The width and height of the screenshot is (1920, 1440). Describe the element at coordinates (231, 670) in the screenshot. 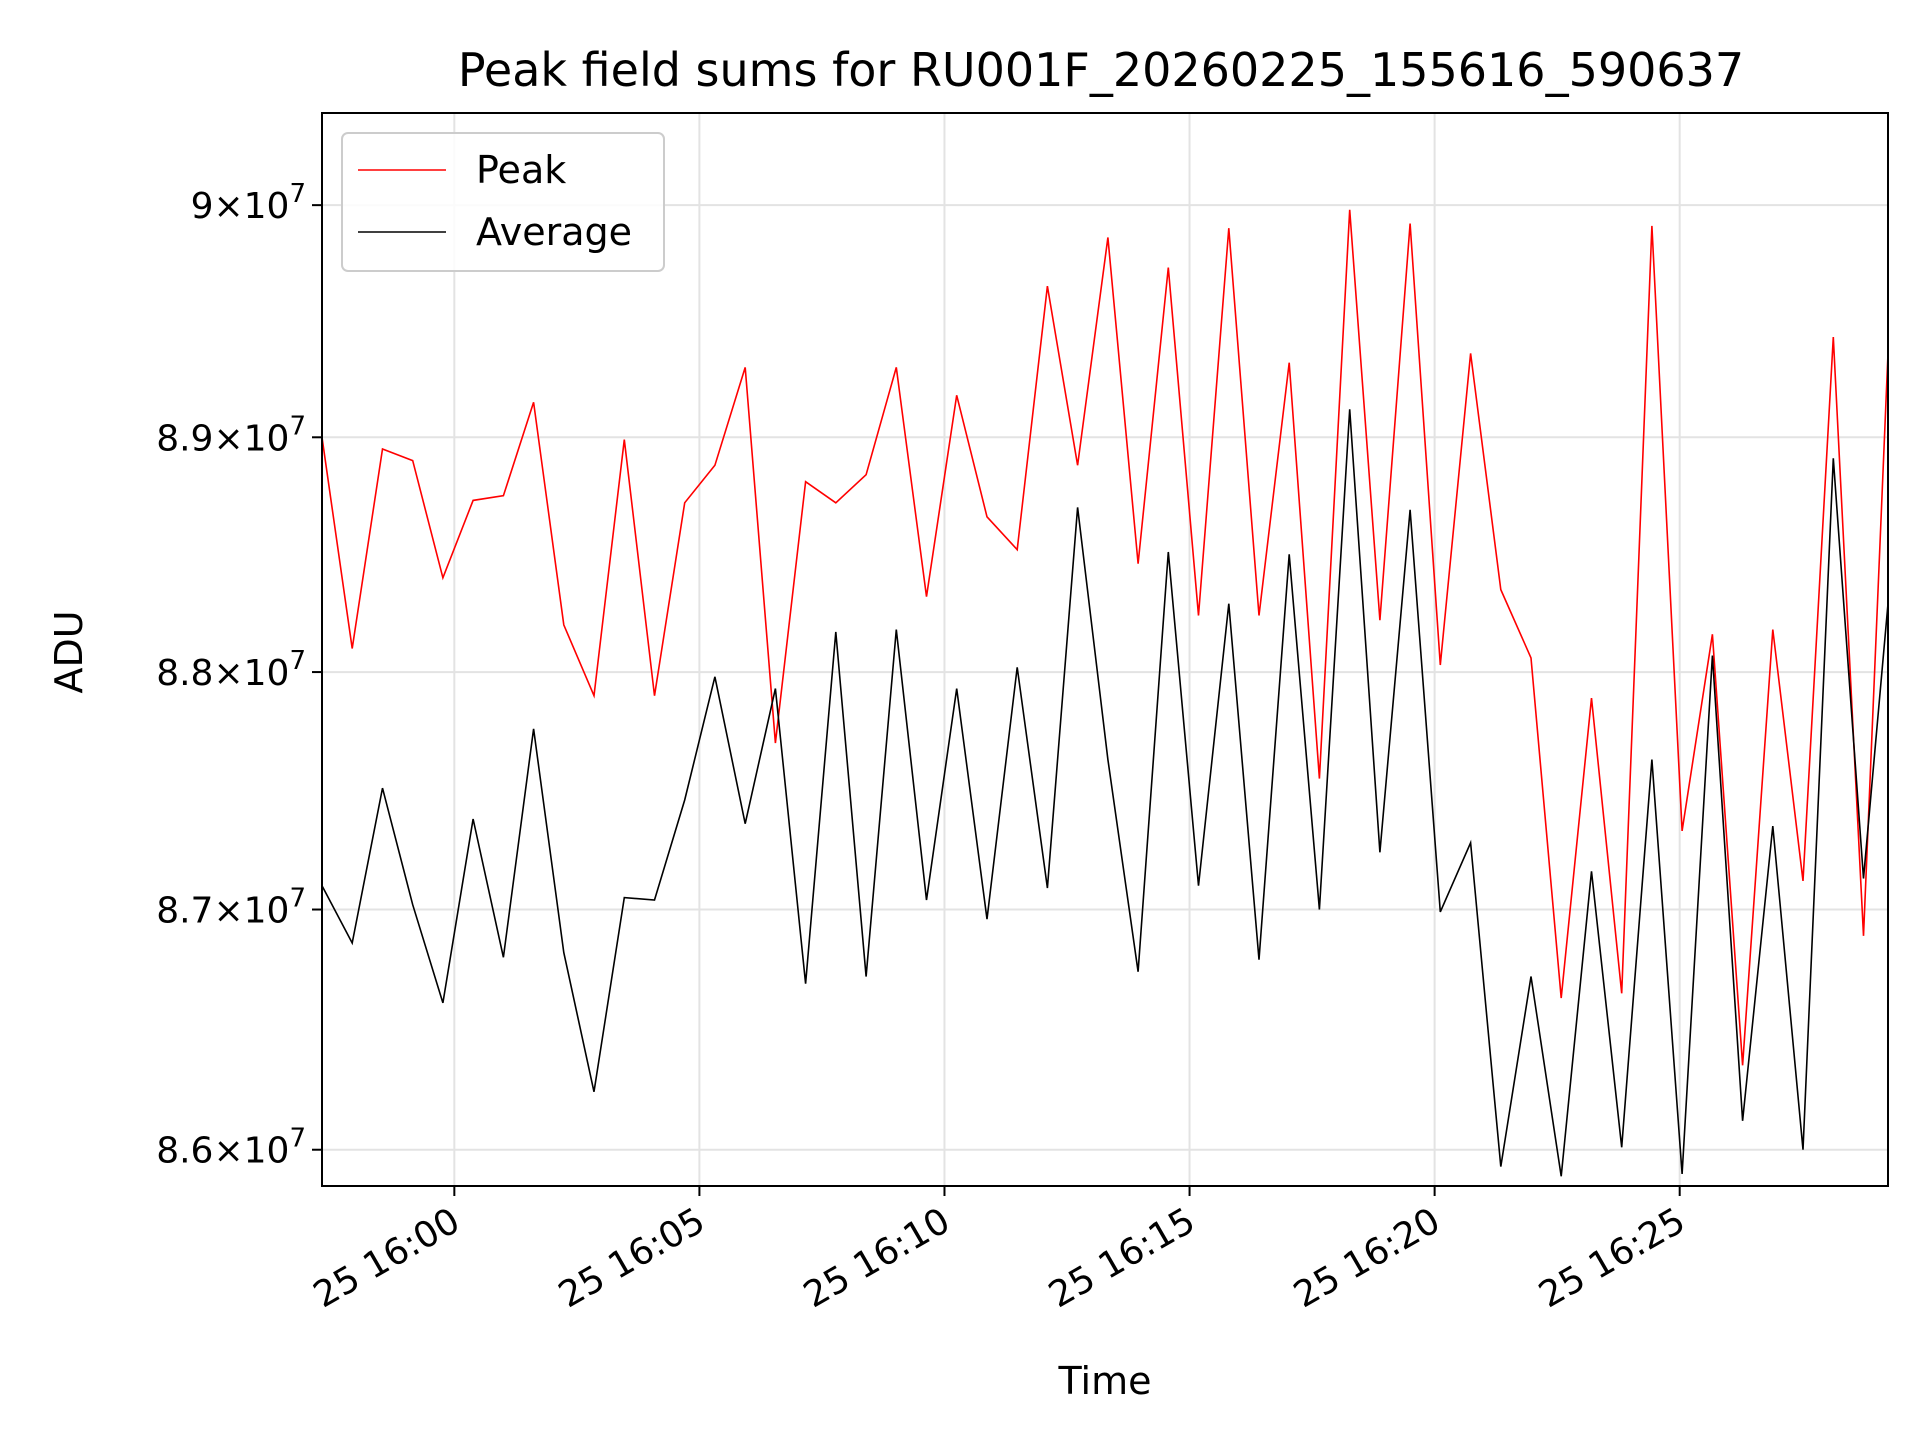

I see `y-tick-label: 8.8×10⁷` at that location.